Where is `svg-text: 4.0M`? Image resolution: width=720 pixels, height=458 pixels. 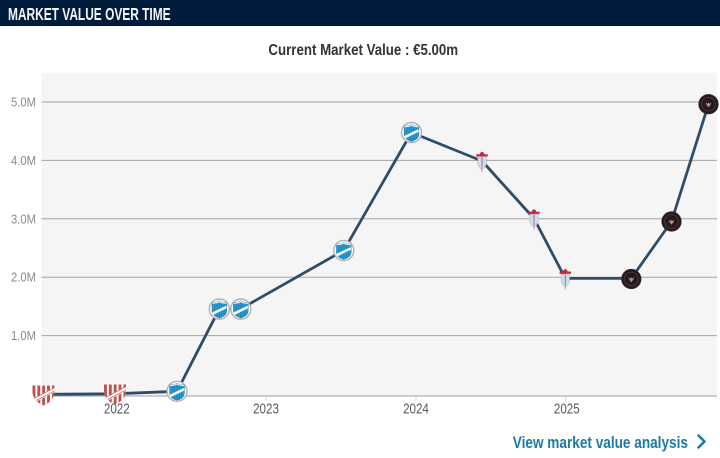 svg-text: 4.0M is located at coordinates (23, 160).